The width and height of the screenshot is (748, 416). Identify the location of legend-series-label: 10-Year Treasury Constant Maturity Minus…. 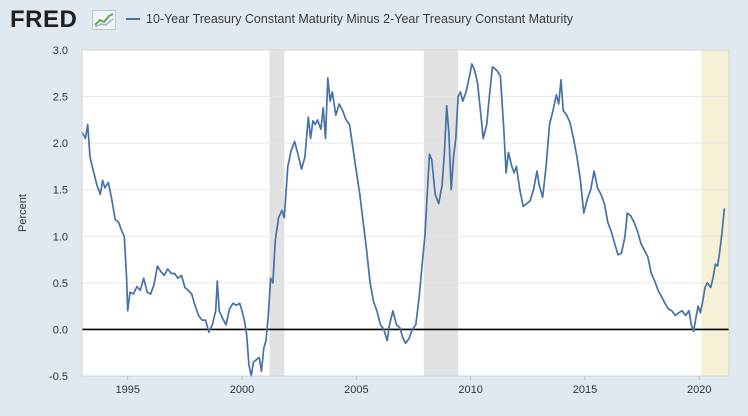
(360, 19).